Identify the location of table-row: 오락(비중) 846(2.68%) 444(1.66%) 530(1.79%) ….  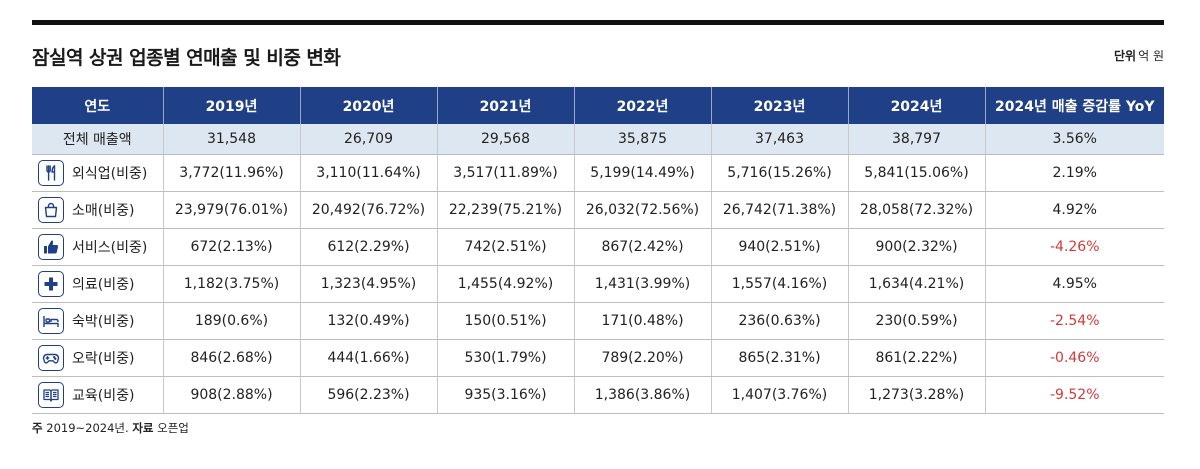
(598, 358).